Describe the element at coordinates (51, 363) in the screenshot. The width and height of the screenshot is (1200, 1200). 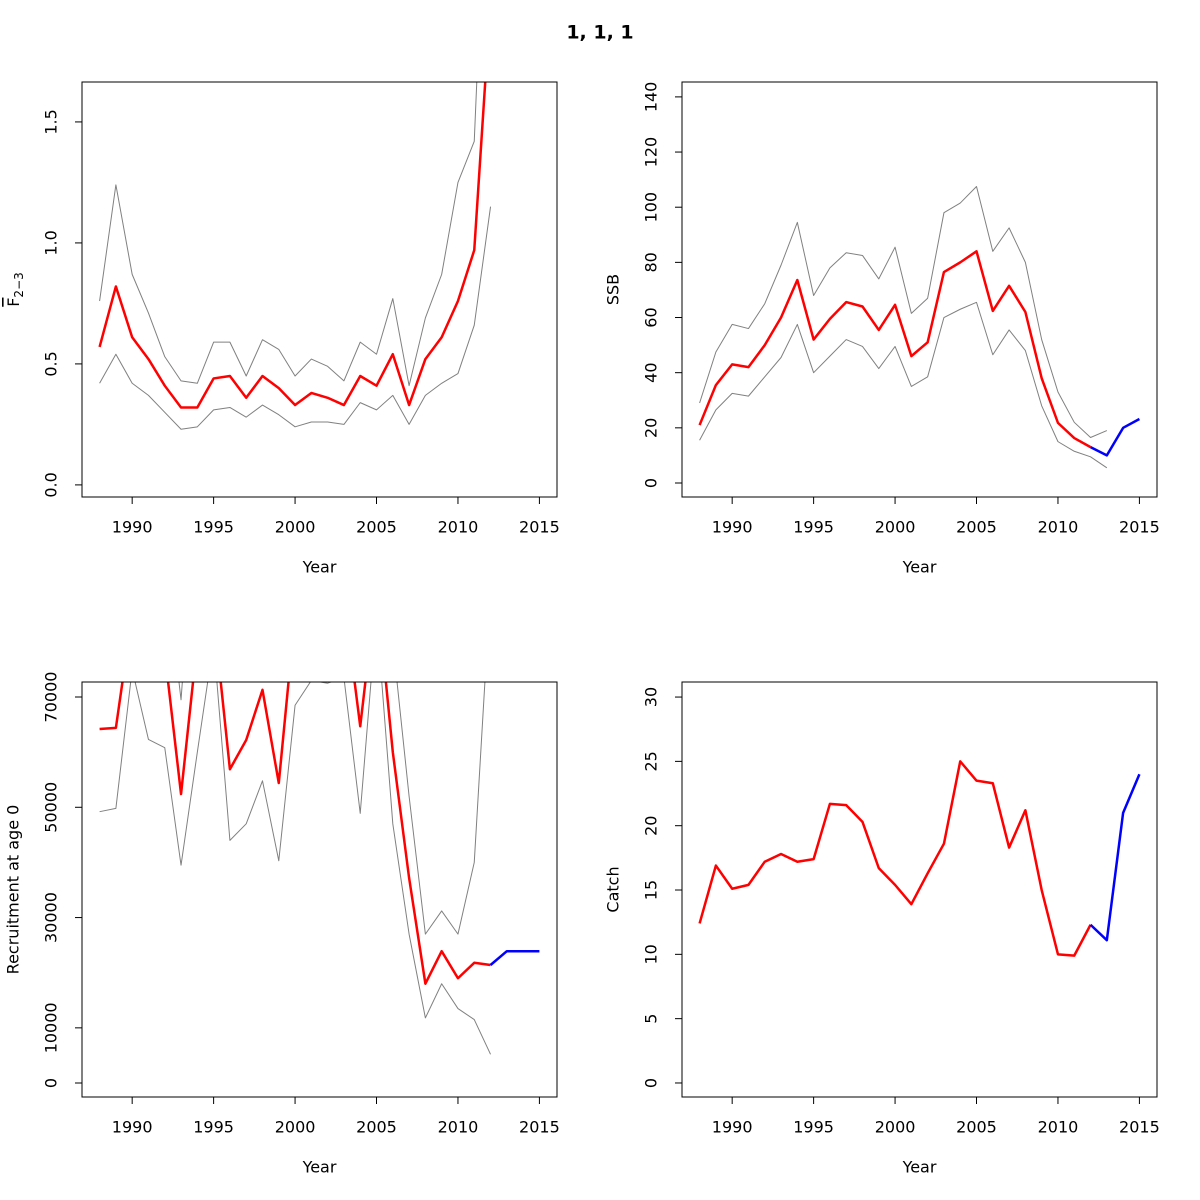
I see `y-tick-label: 0.5` at that location.